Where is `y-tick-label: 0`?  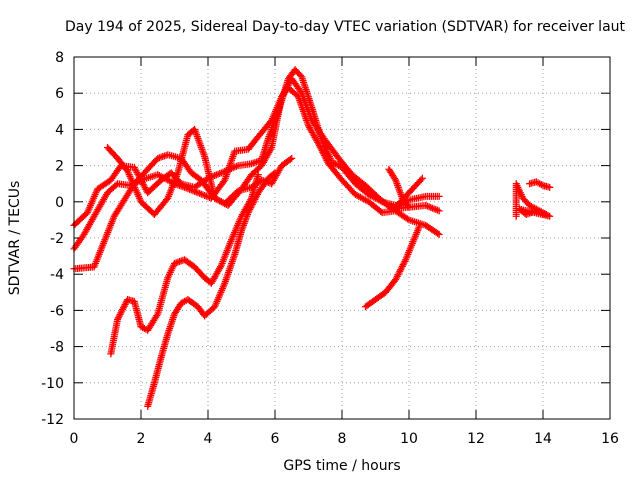 y-tick-label: 0 is located at coordinates (59, 203).